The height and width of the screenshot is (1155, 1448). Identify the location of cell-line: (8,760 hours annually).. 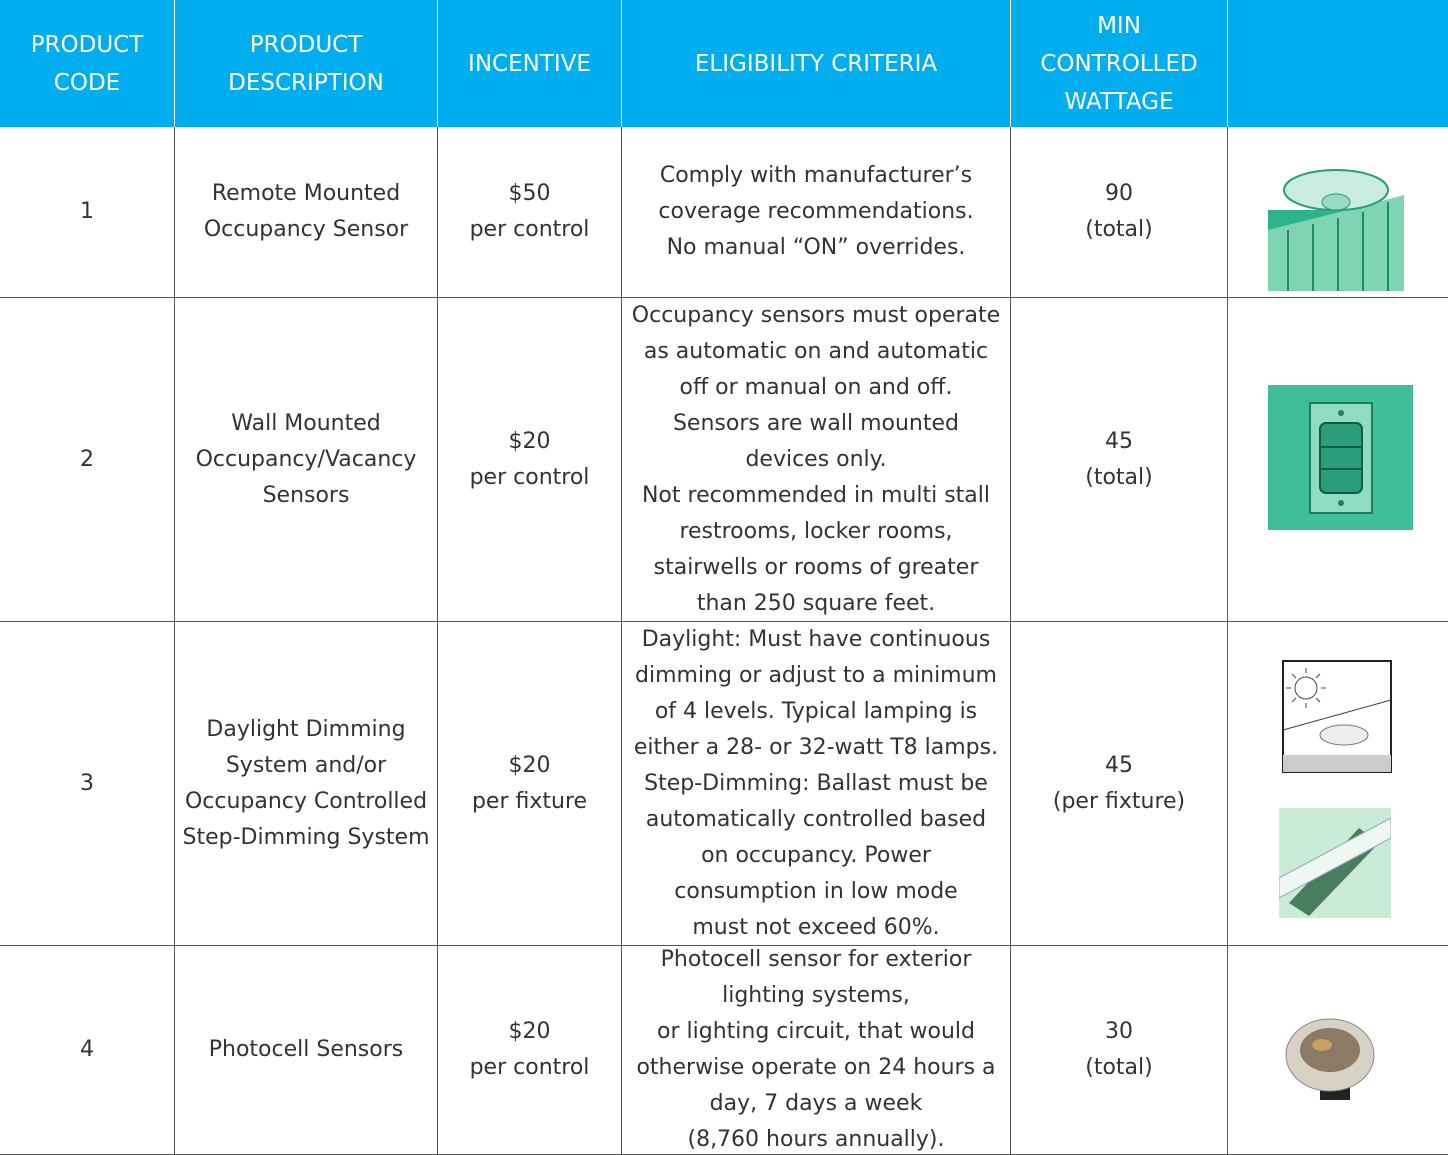
(816, 1139).